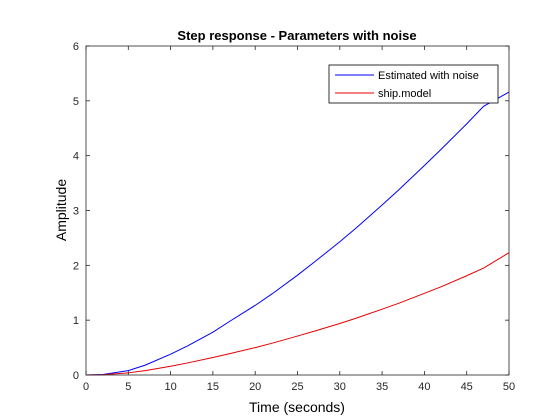 The width and height of the screenshot is (560, 420). Describe the element at coordinates (255, 387) in the screenshot. I see `x-tick-label-20: 20` at that location.